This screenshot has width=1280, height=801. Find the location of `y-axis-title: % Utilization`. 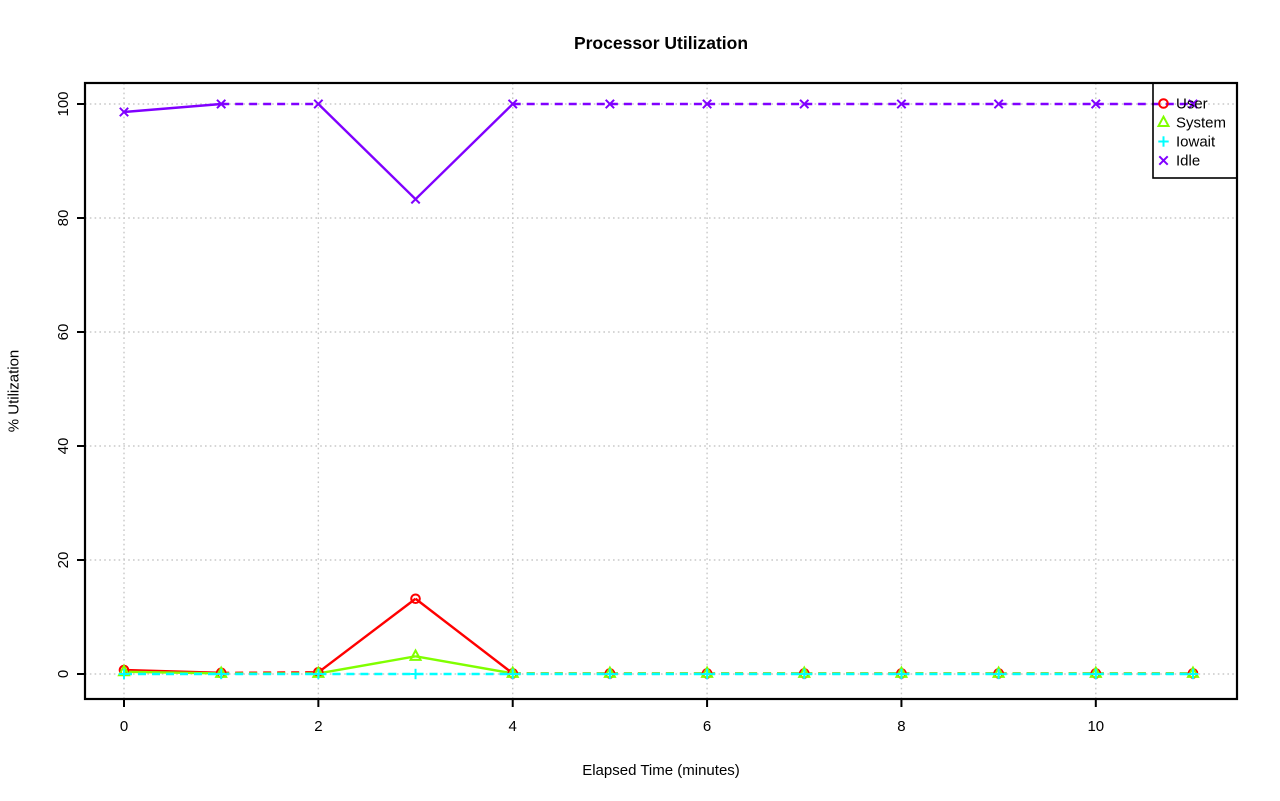

y-axis-title: % Utilization is located at coordinates (14, 391).